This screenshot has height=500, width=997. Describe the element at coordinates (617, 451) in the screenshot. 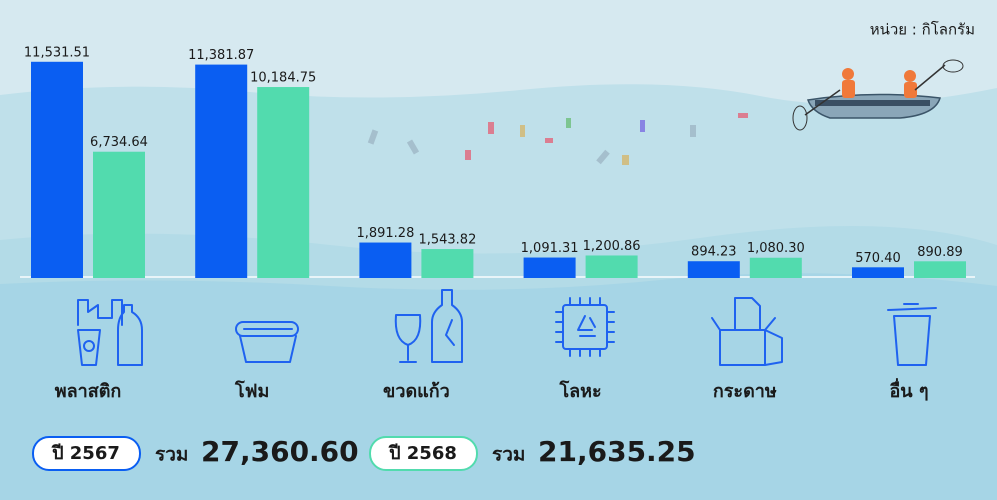

I see `total-value: 21,635.25` at that location.